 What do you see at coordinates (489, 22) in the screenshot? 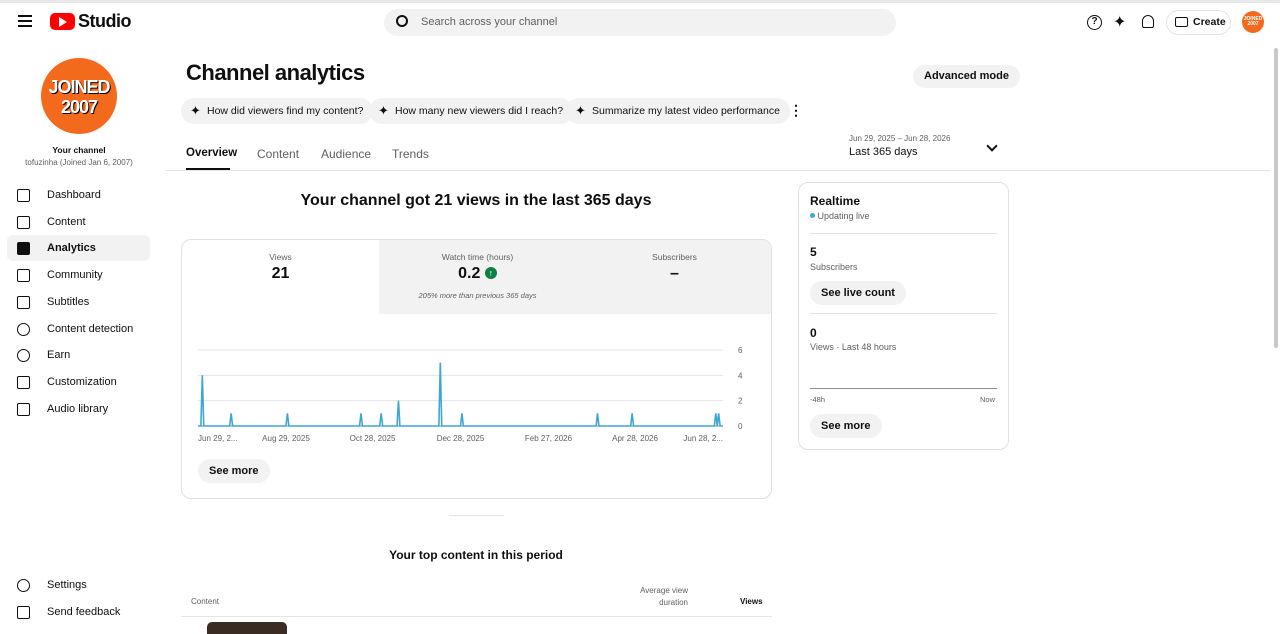
I see `search-placeholder: Search across your channel` at bounding box center [489, 22].